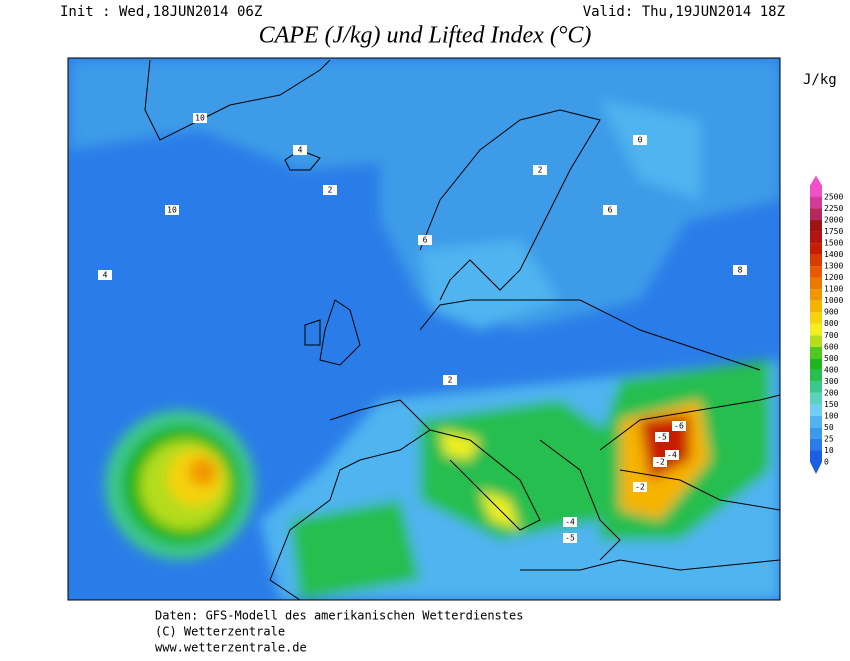 The height and width of the screenshot is (661, 850). What do you see at coordinates (826, 462) in the screenshot?
I see `colorbar-label: 0` at bounding box center [826, 462].